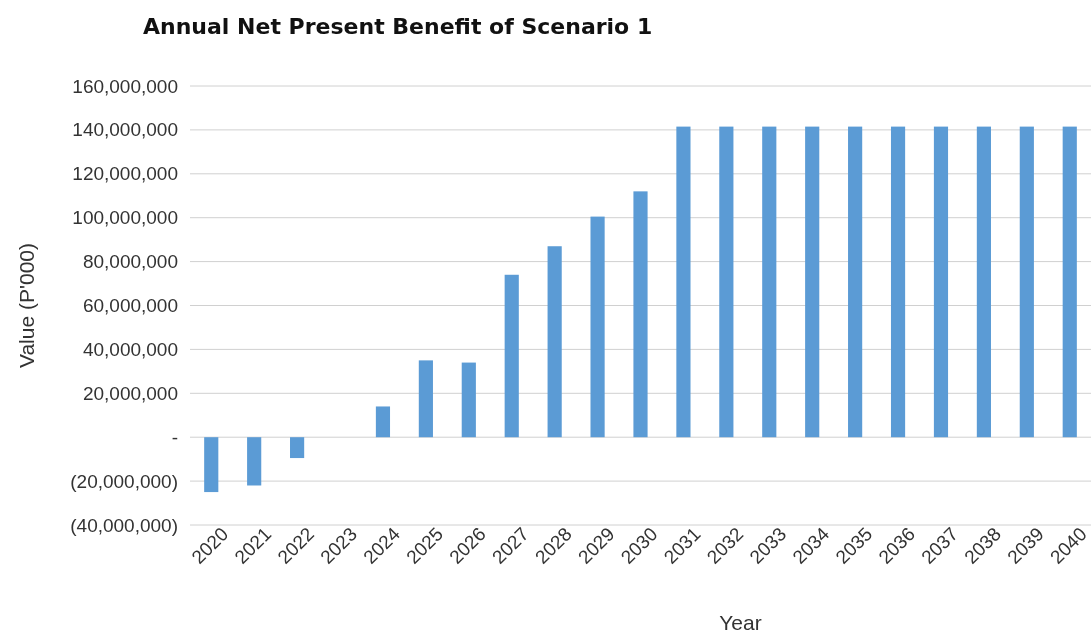  I want to click on y-tick-label: 60,000,000, so click(130, 306).